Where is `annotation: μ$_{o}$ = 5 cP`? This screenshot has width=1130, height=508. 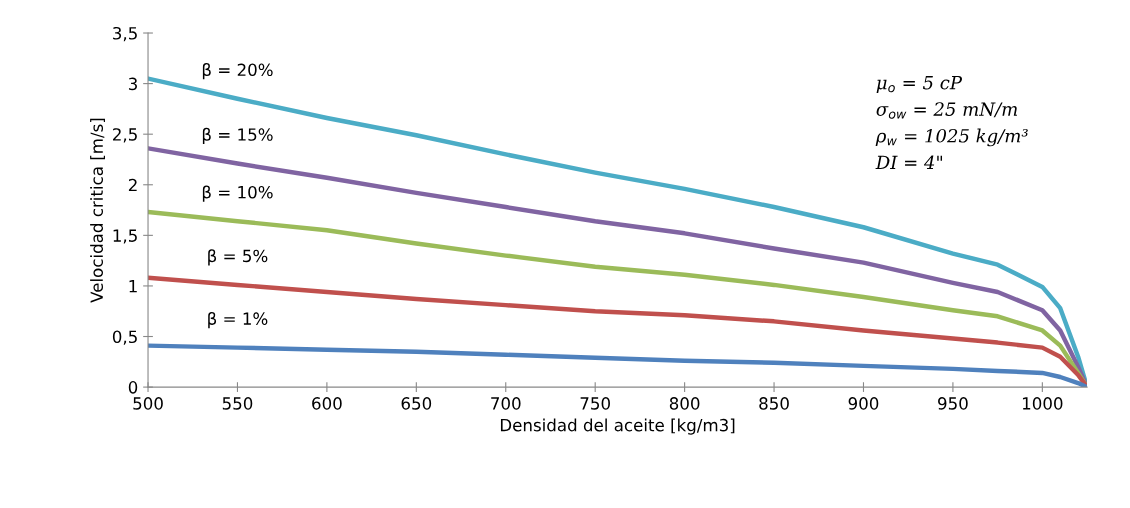
annotation: μ$_{o}$ = 5 cP is located at coordinates (919, 84).